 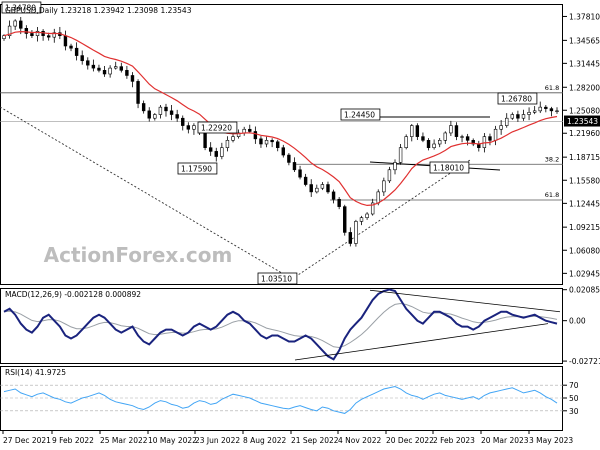 I want to click on x-tick-label: 10 May 2022, so click(x=172, y=440).